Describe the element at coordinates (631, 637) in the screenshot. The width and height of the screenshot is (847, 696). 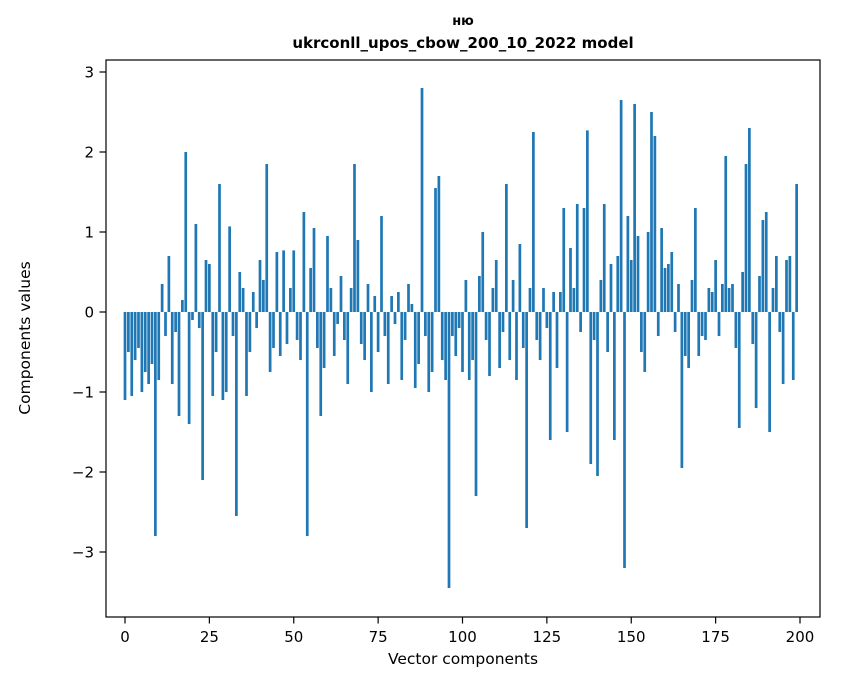
I see `x-tick-label: 150` at that location.